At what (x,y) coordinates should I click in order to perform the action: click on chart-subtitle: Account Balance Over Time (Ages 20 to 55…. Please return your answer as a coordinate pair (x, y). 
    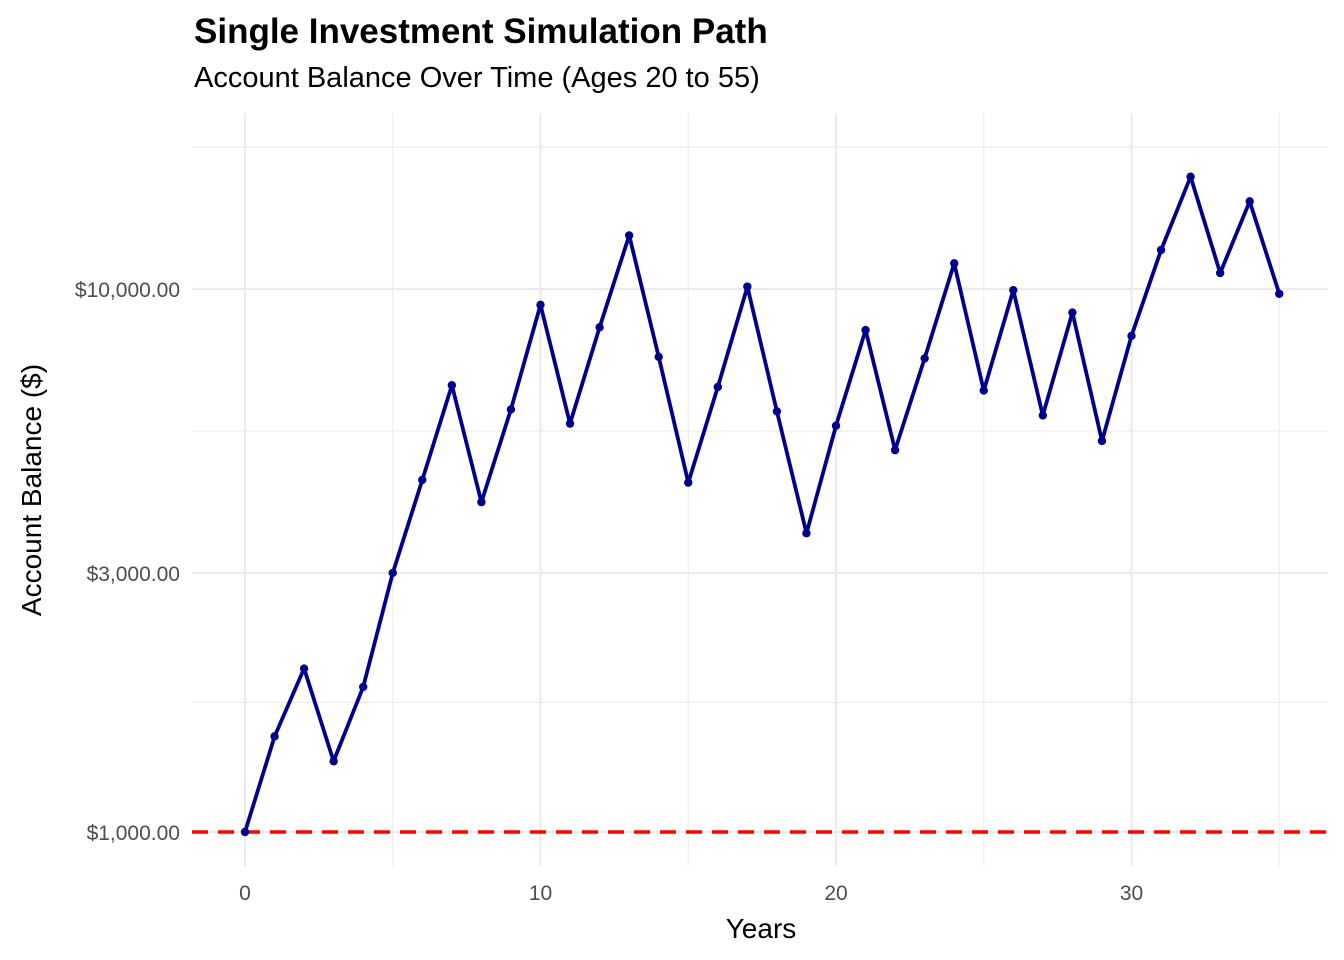
    Looking at the image, I should click on (477, 78).